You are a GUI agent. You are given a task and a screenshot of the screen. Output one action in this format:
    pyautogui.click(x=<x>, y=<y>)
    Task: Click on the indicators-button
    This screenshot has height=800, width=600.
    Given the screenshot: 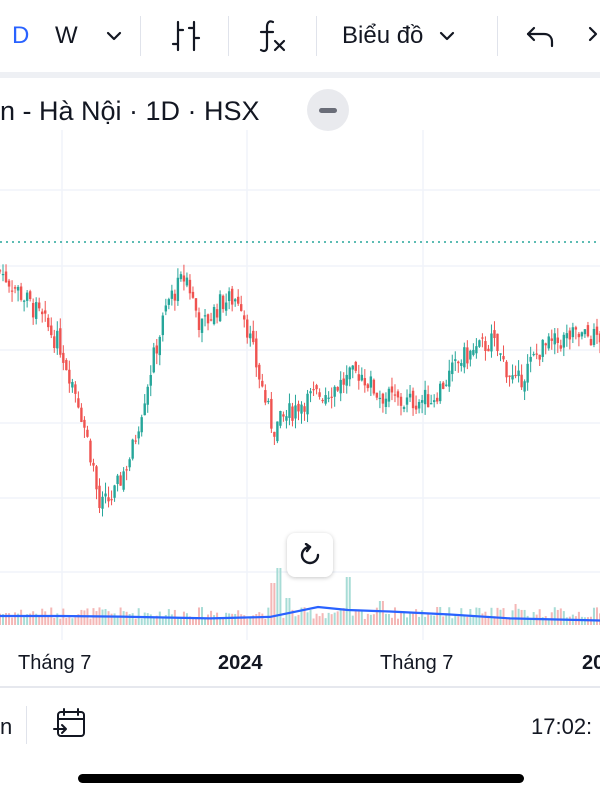 What is the action you would take?
    pyautogui.click(x=272, y=36)
    